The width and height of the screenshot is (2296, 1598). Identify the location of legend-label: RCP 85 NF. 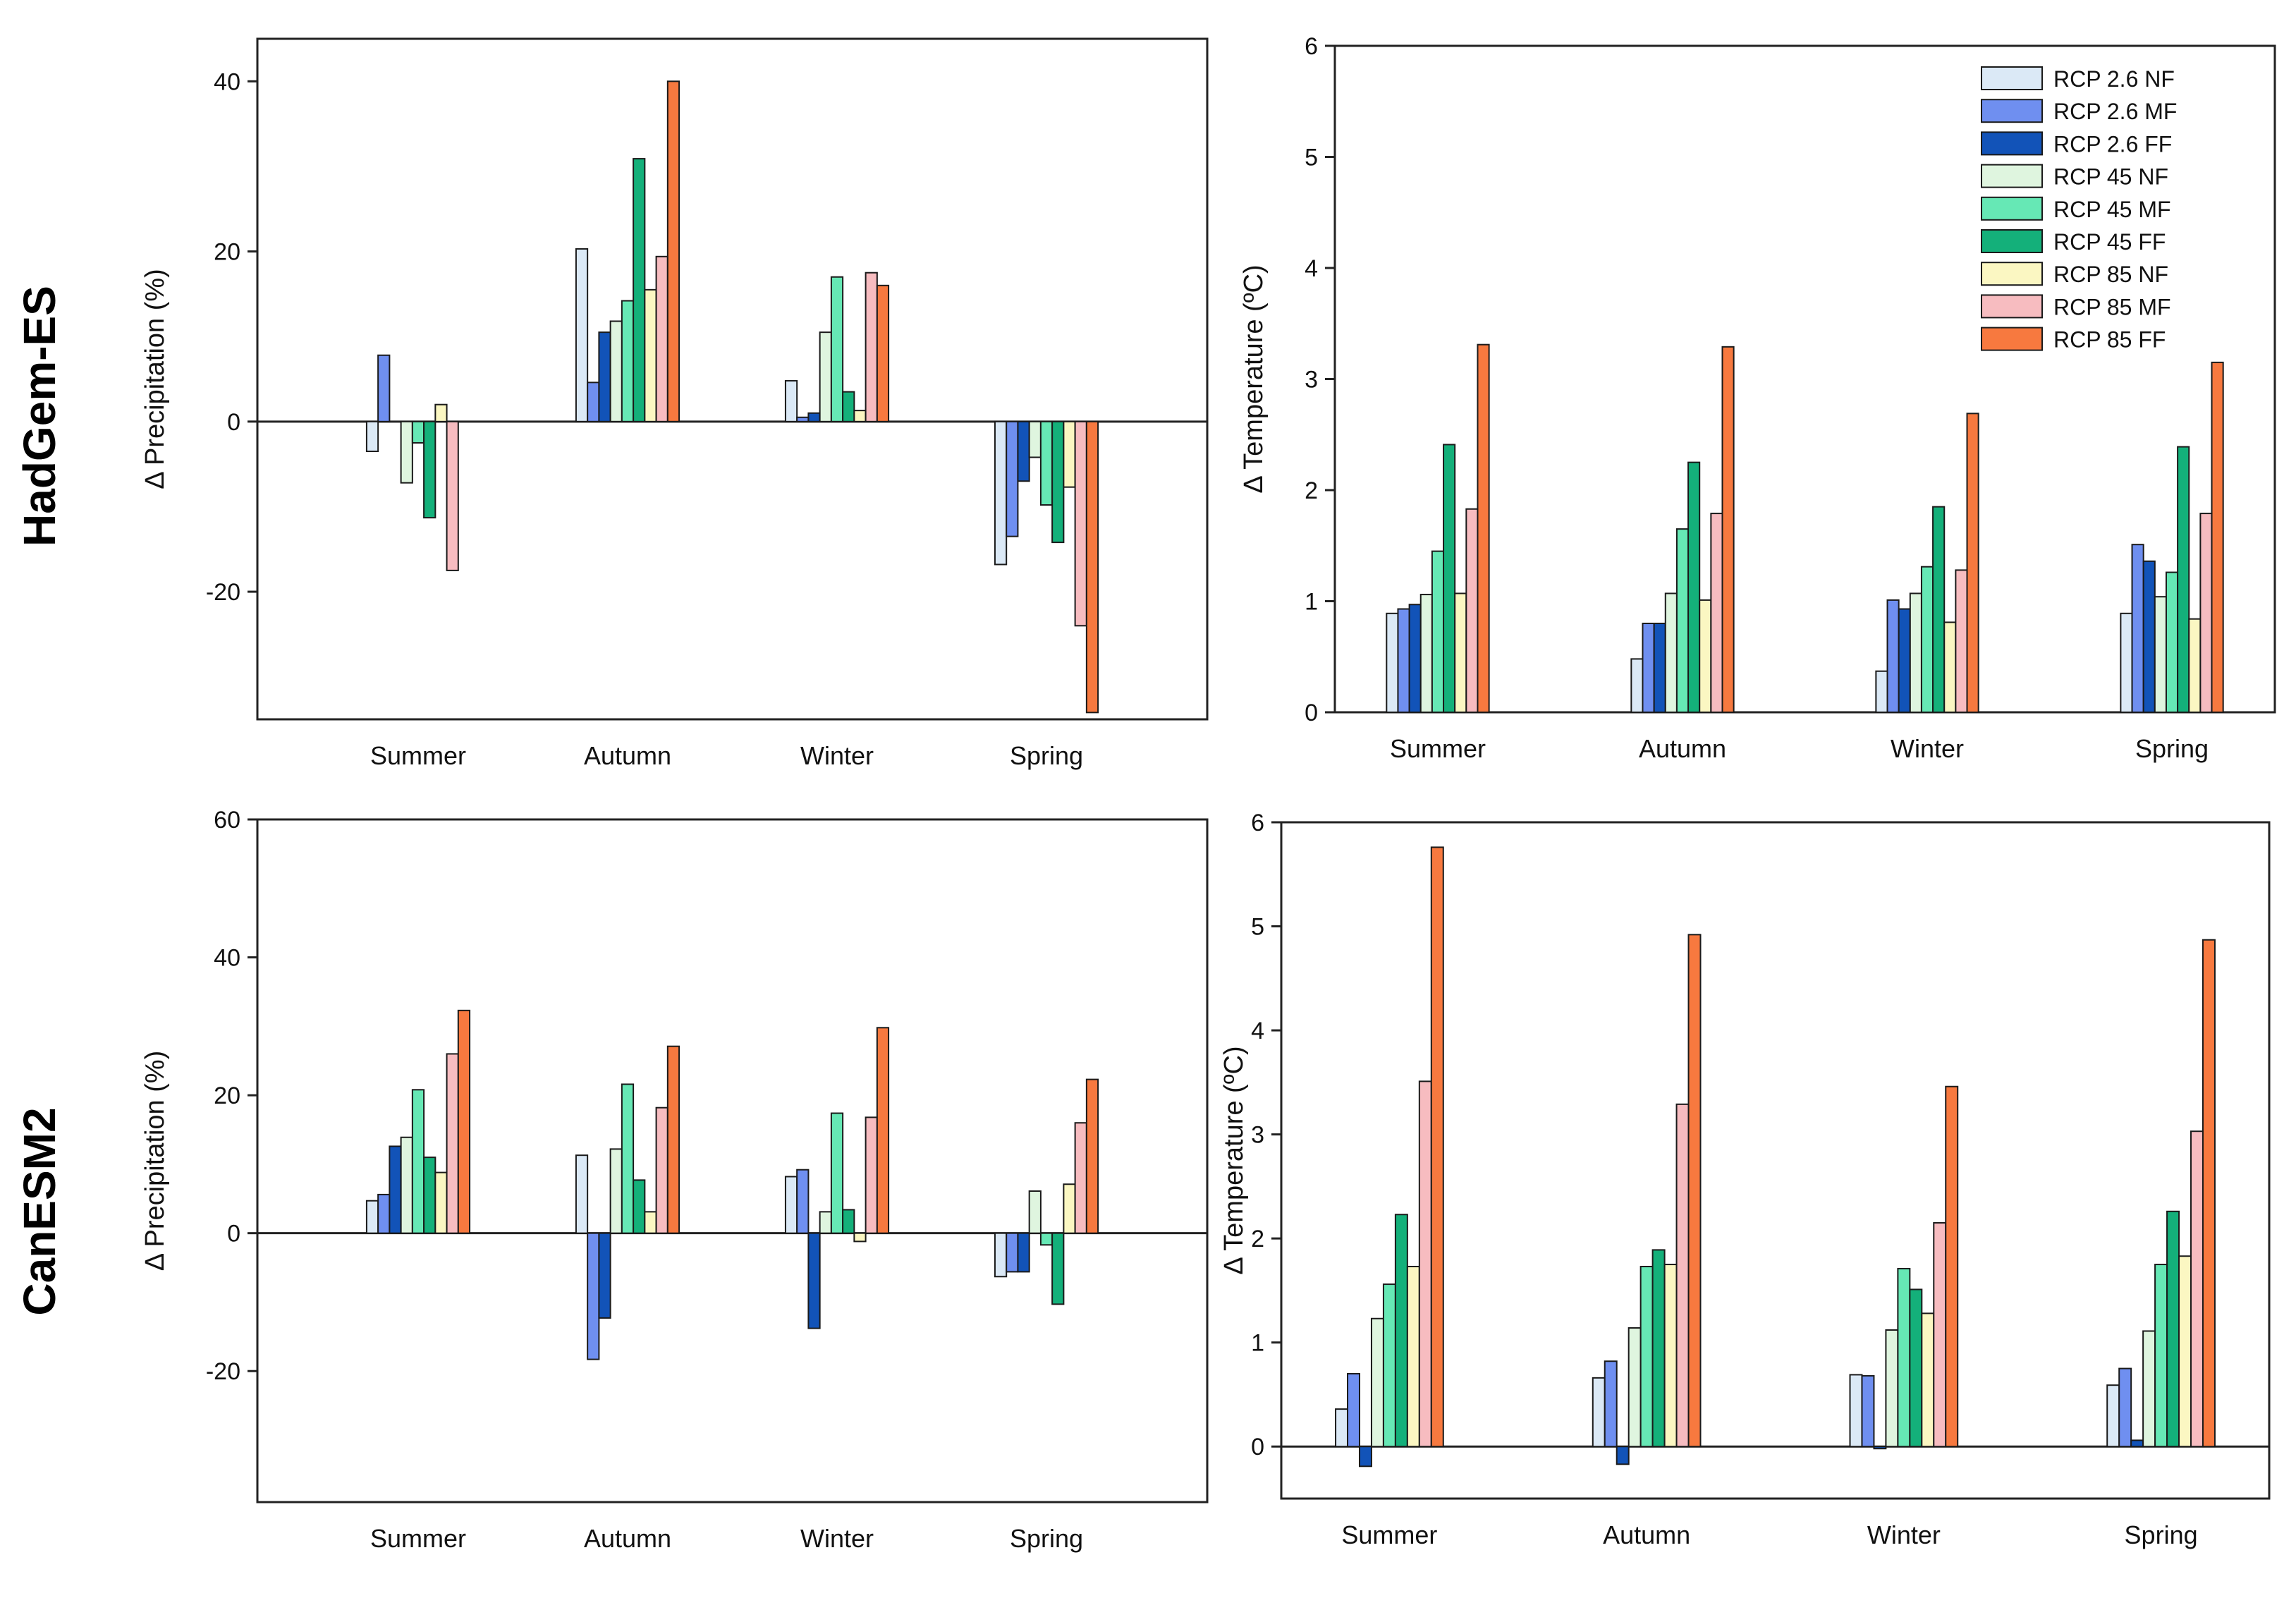
(2110, 274).